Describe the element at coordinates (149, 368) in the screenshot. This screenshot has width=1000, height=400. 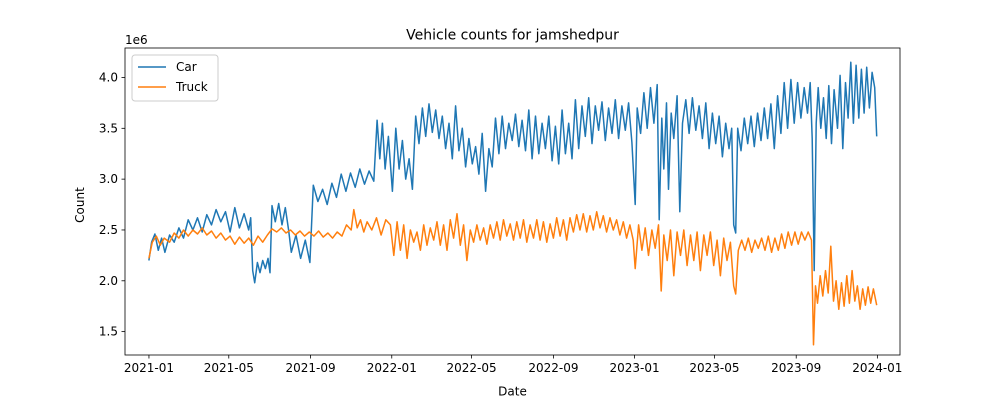
I see `x-tick-label: 2021-01` at that location.